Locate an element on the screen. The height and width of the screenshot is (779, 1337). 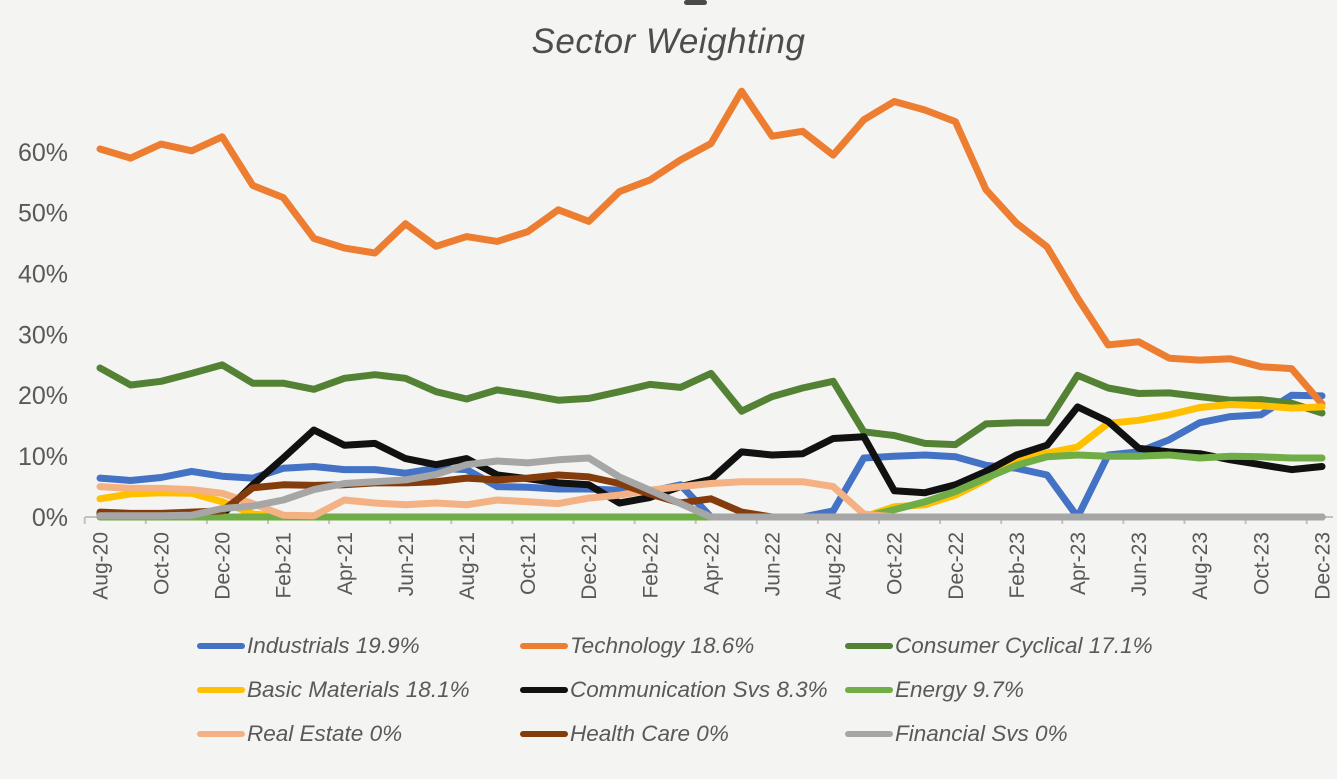
legend-item-energy: Energy 9.7% is located at coordinates (1045, 690).